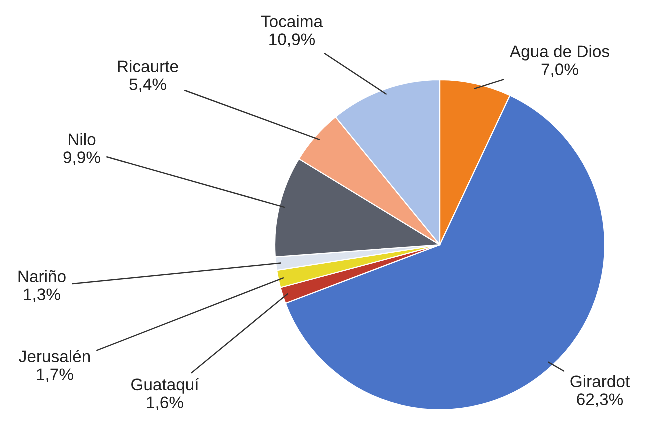 The height and width of the screenshot is (423, 668). I want to click on data-label: 5,4%, so click(148, 85).